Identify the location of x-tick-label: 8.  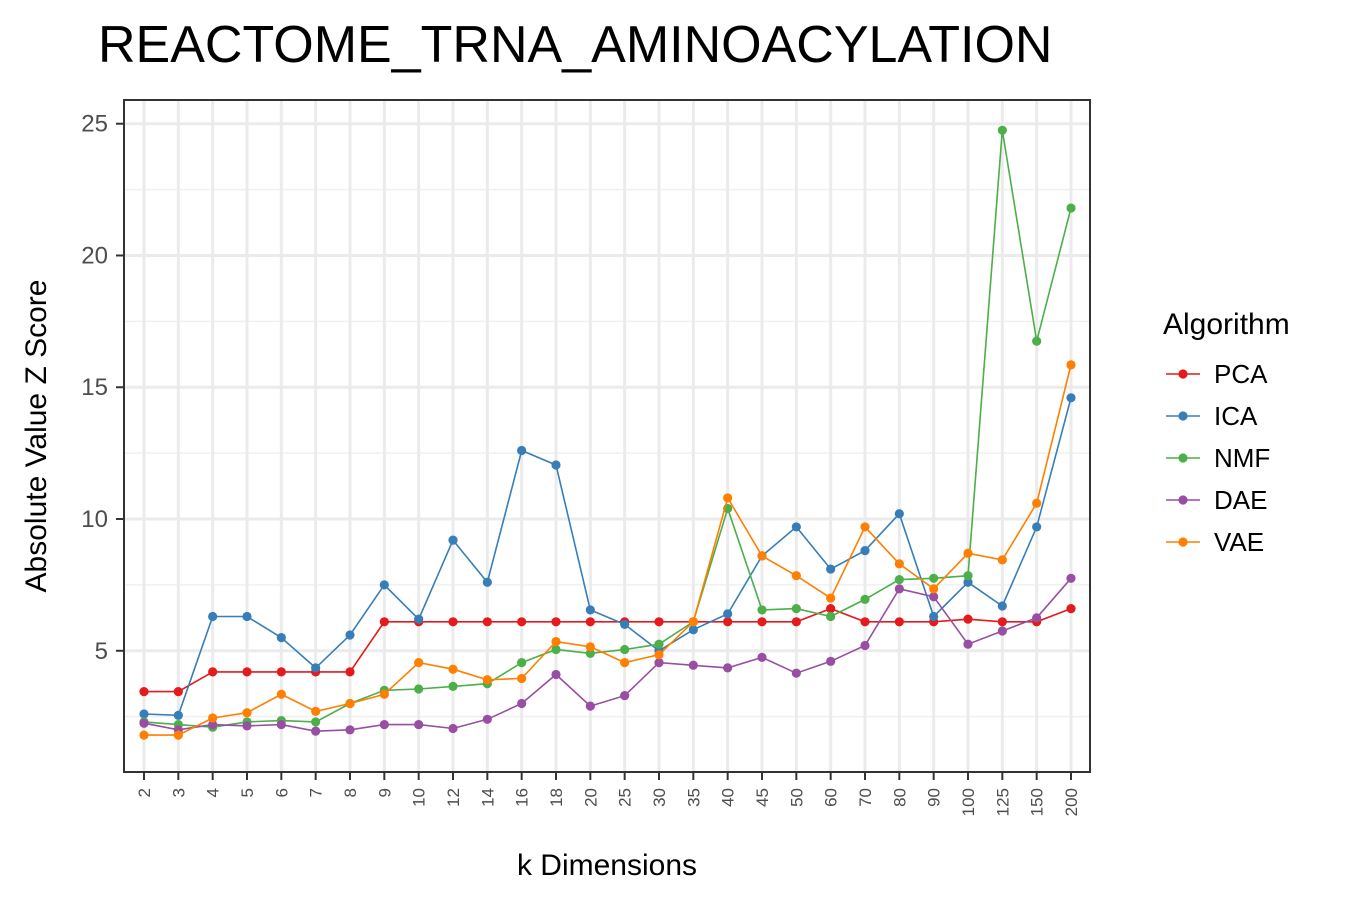
(350, 792).